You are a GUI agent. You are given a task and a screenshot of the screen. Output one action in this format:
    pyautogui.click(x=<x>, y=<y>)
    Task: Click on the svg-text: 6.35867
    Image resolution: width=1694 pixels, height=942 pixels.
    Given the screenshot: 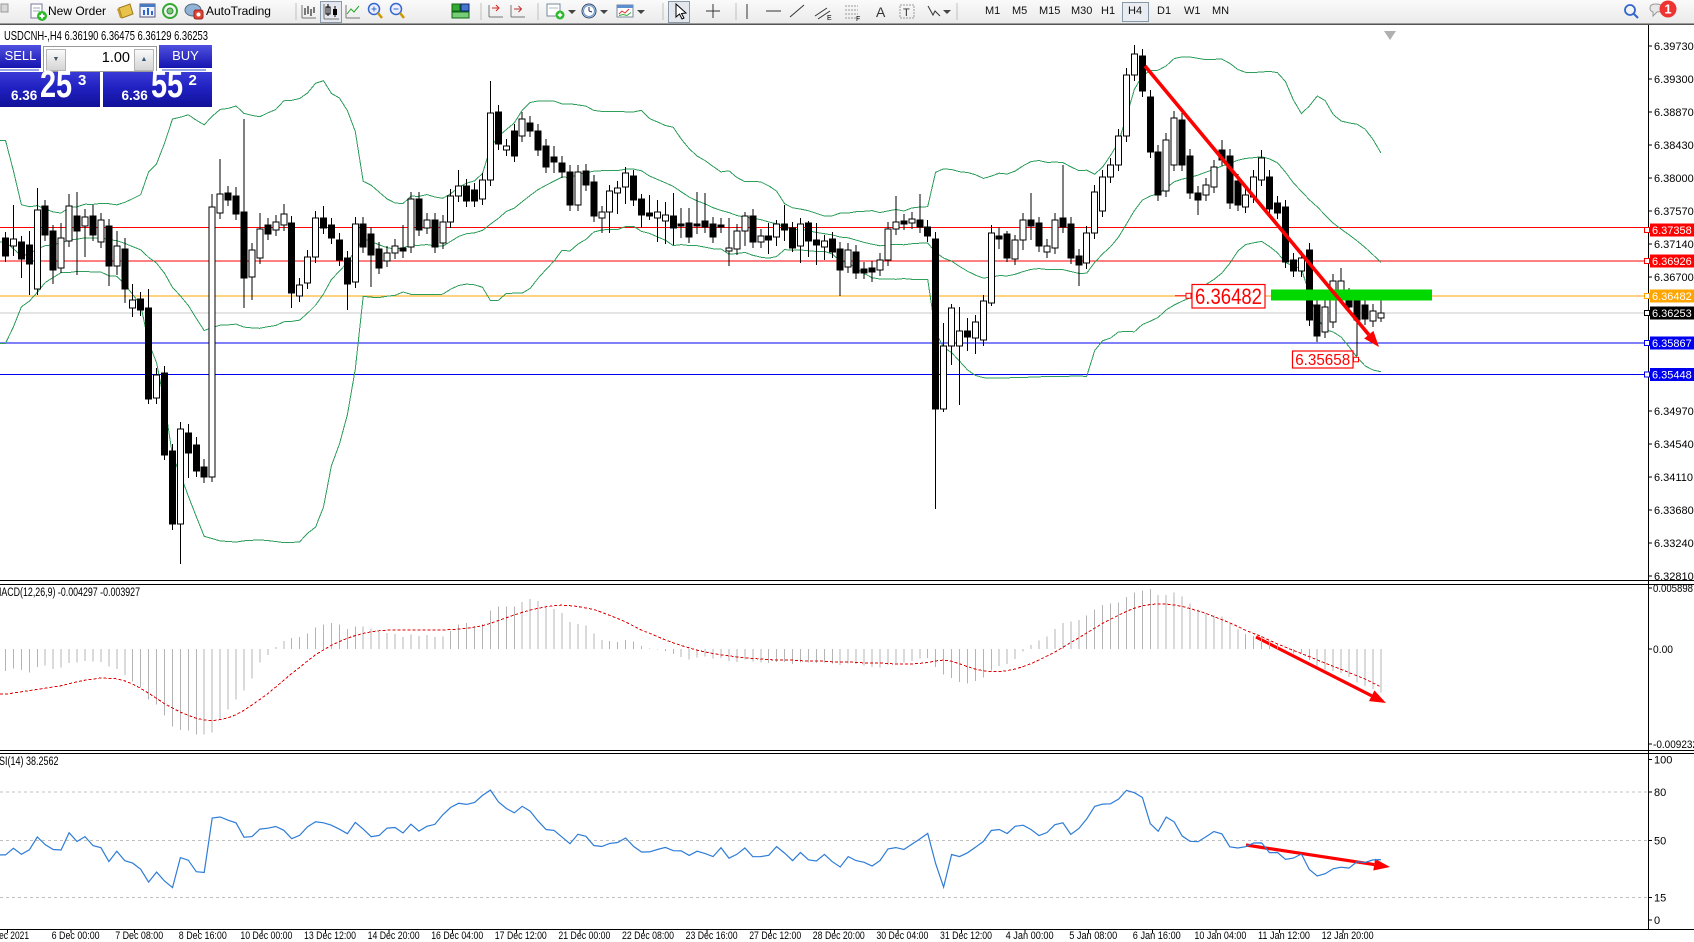 What is the action you would take?
    pyautogui.click(x=1672, y=344)
    